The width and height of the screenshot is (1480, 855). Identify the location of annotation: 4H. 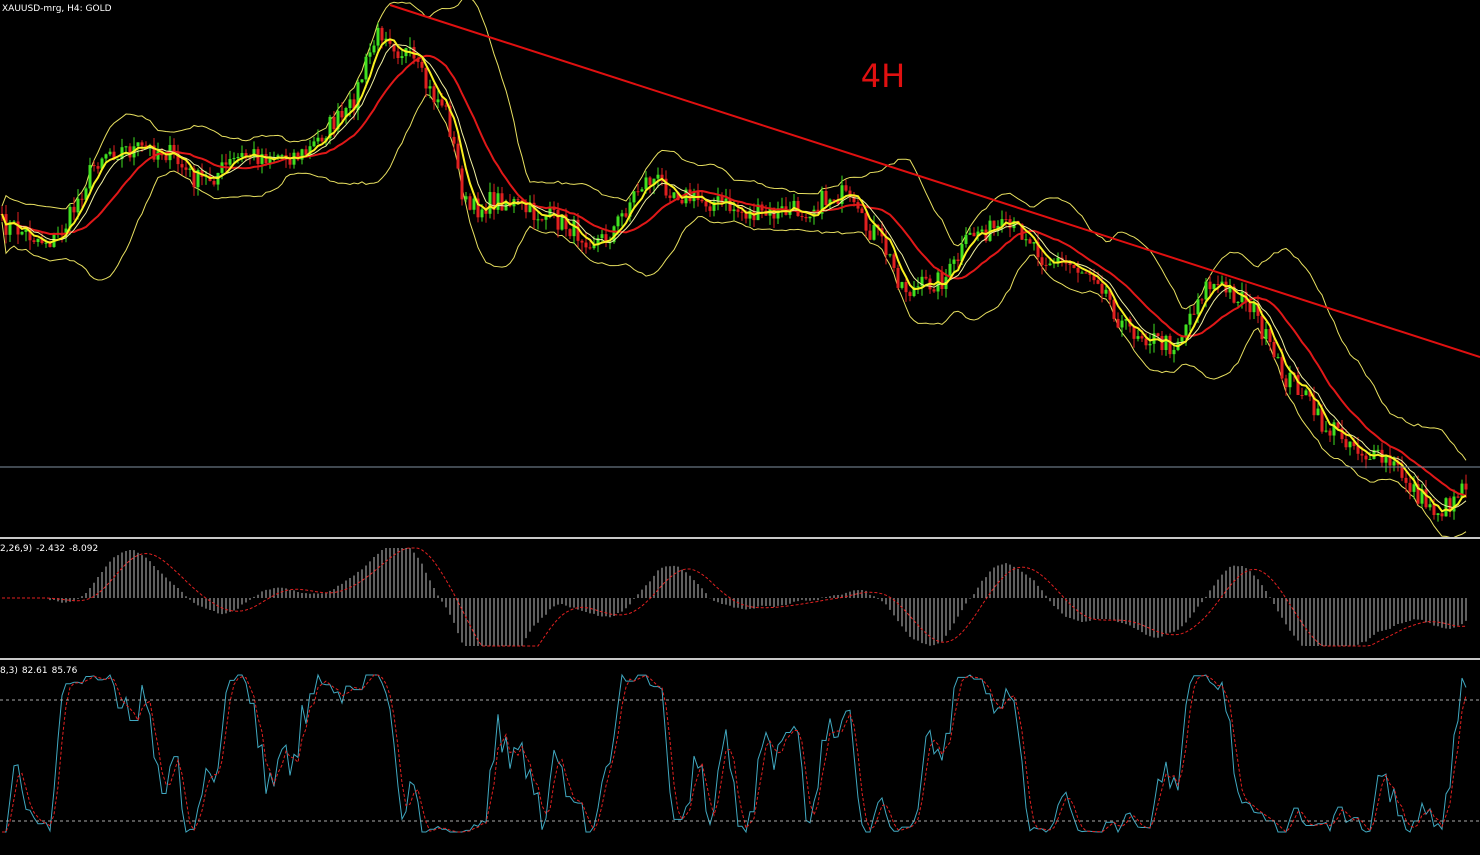
(883, 76).